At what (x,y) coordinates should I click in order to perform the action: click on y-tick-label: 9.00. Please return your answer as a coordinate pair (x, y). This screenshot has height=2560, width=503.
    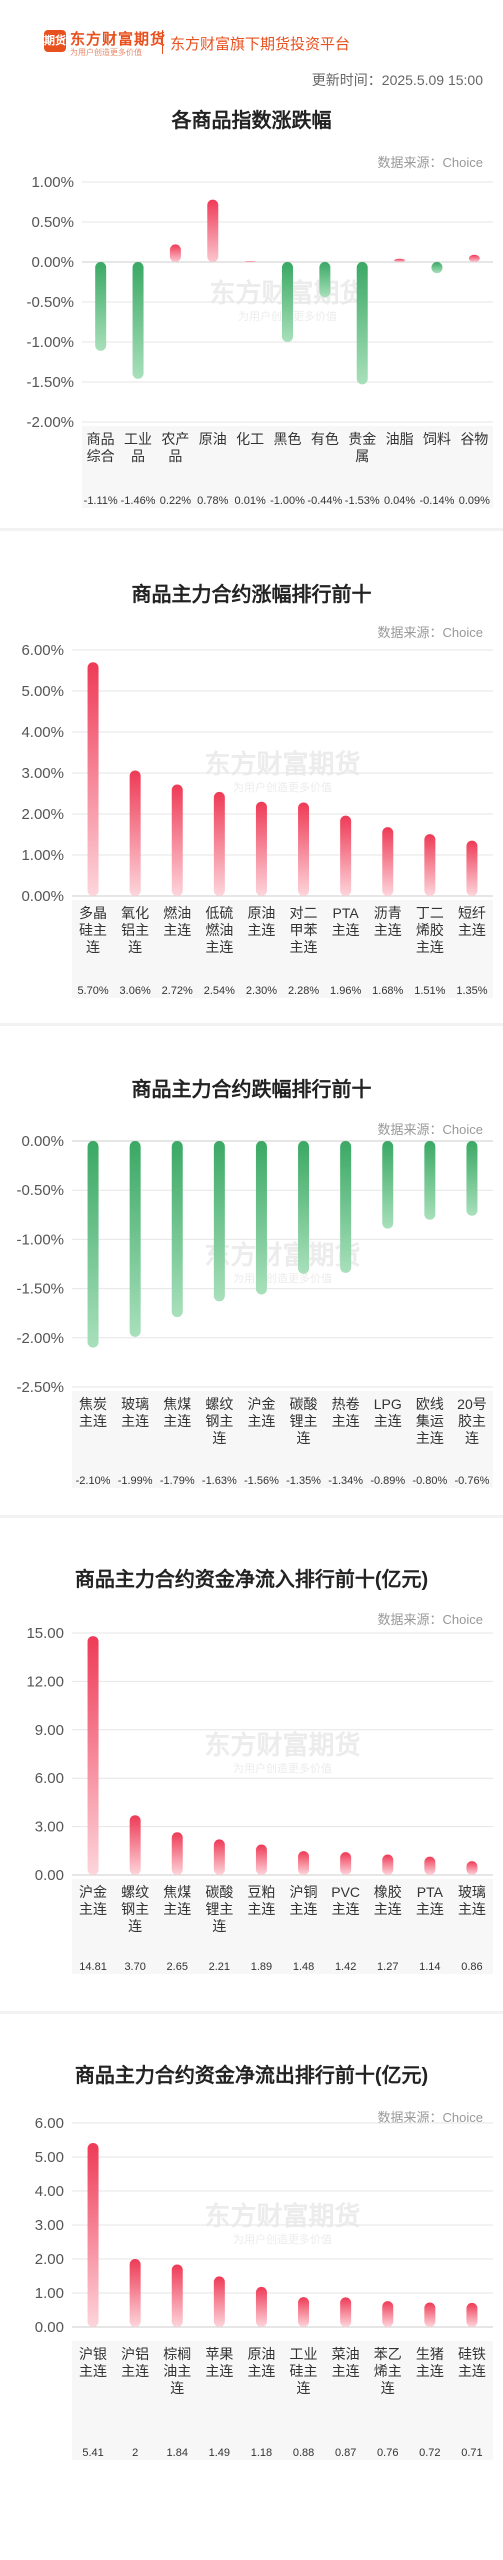
    Looking at the image, I should click on (49, 1730).